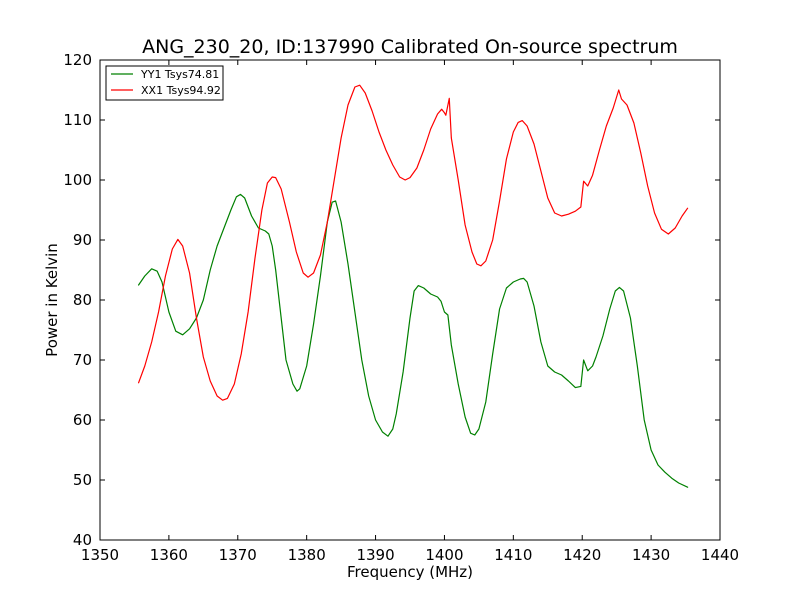 The height and width of the screenshot is (600, 800). Describe the element at coordinates (238, 555) in the screenshot. I see `x-tick-label: 1370` at that location.